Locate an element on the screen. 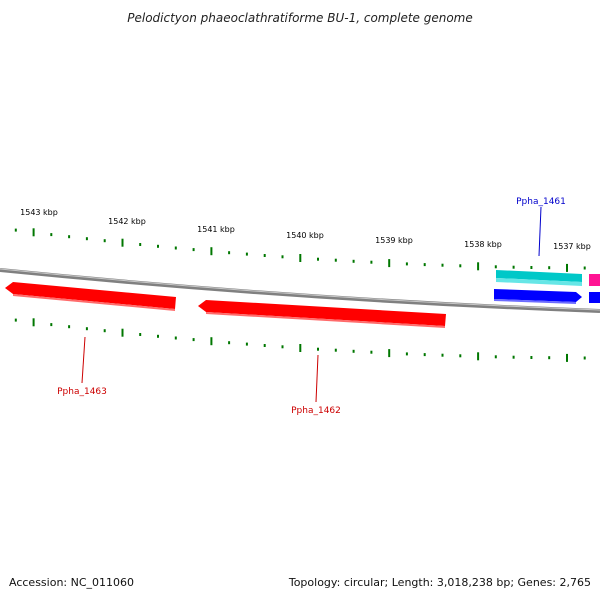 The height and width of the screenshot is (600, 600). gene-arrow-pink is located at coordinates (594, 280).